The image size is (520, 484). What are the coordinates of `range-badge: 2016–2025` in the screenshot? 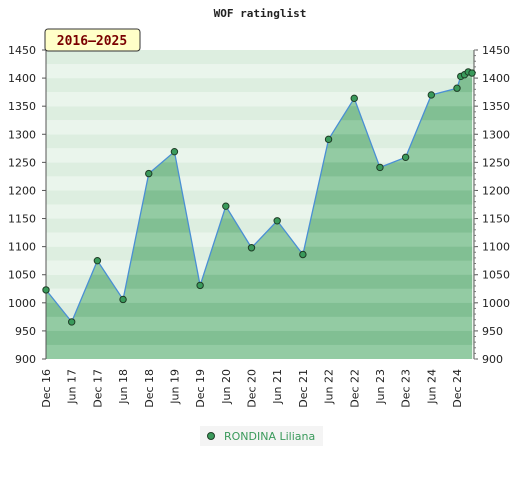 It's located at (92, 40).